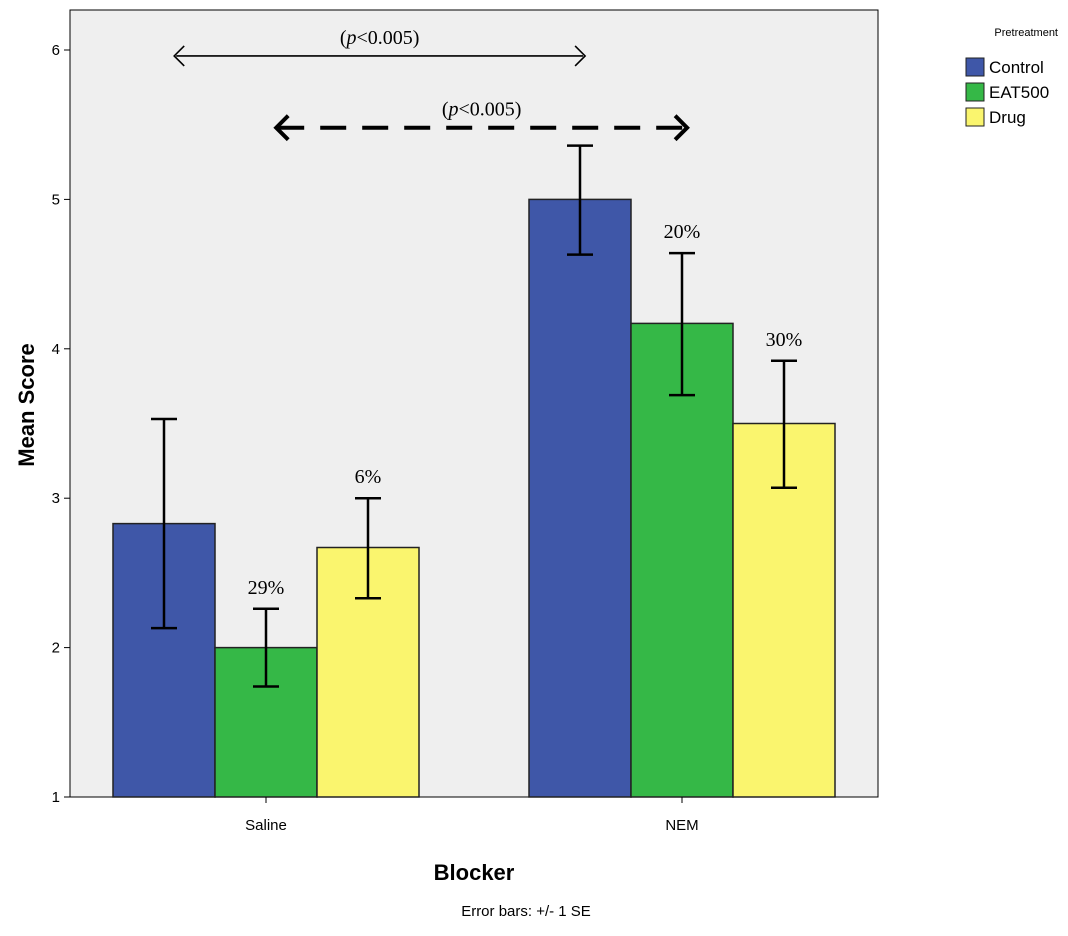  I want to click on legend-item-control: Control, so click(1004, 67).